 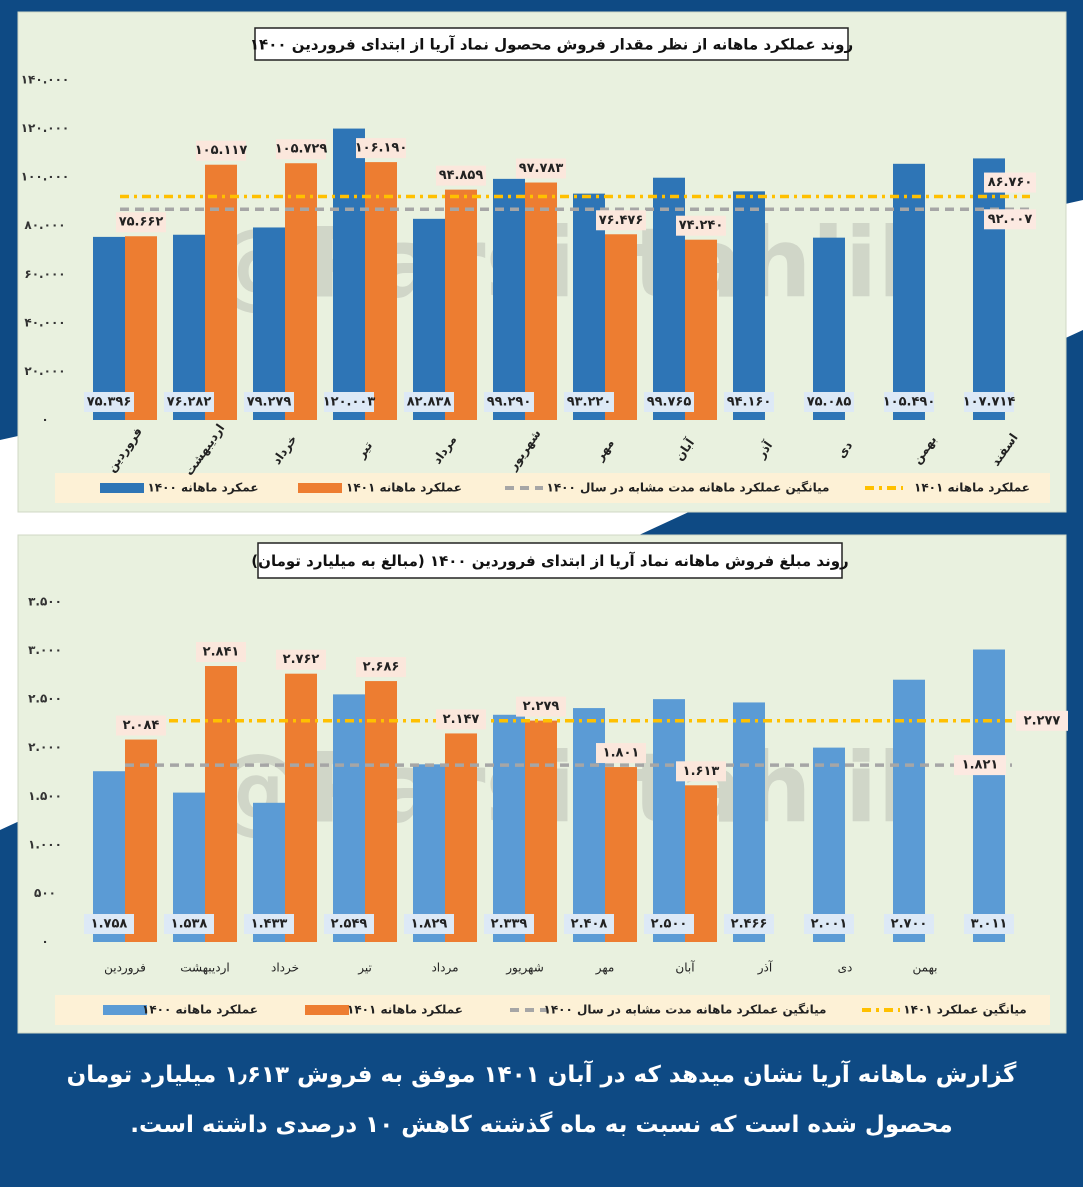 I want to click on value-label: ۹۷.۷۸۳, so click(x=541, y=168).